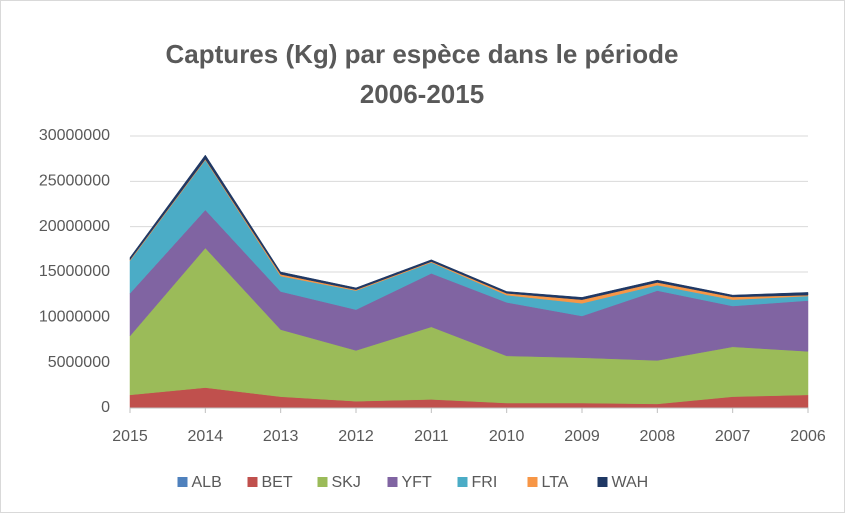 The image size is (845, 513). Describe the element at coordinates (74, 181) in the screenshot. I see `y-tick-label: 25000000` at that location.